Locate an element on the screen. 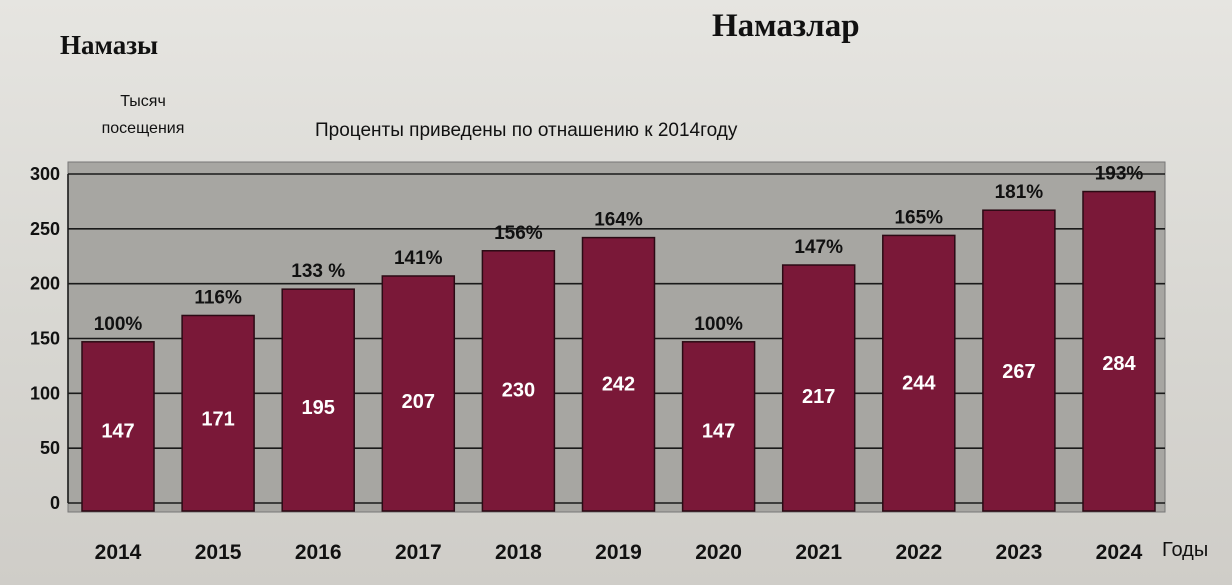 Image resolution: width=1232 pixels, height=585 pixels. x-tick-label: 2022 is located at coordinates (918, 552).